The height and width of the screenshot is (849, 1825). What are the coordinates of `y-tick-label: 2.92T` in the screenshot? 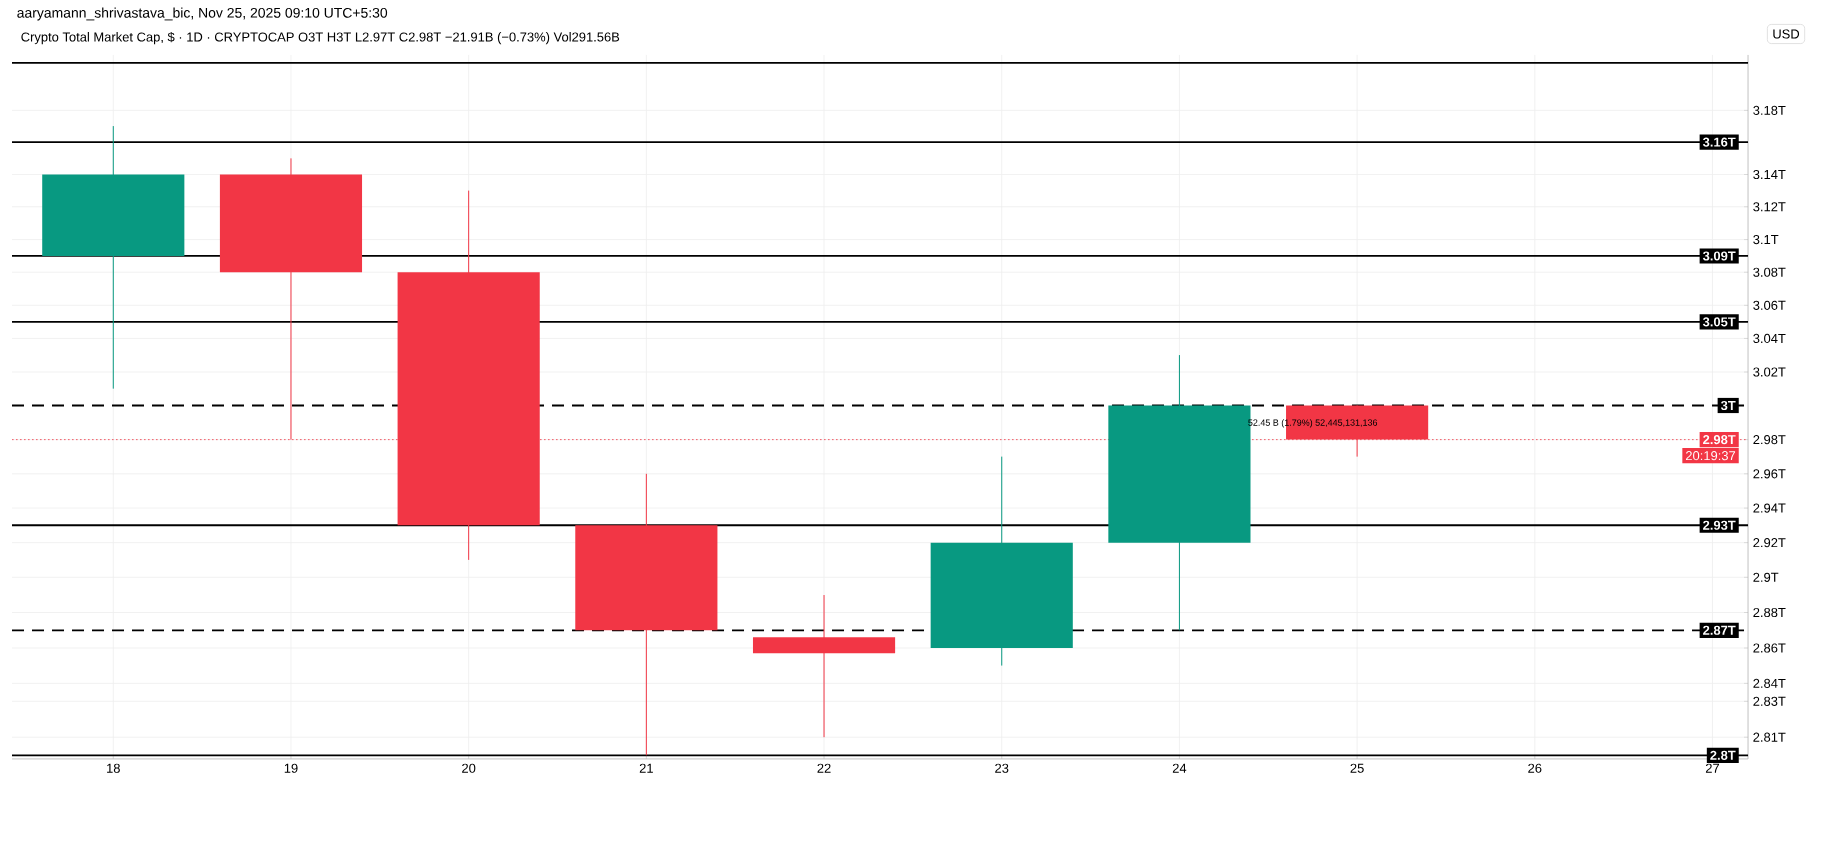 It's located at (1769, 543).